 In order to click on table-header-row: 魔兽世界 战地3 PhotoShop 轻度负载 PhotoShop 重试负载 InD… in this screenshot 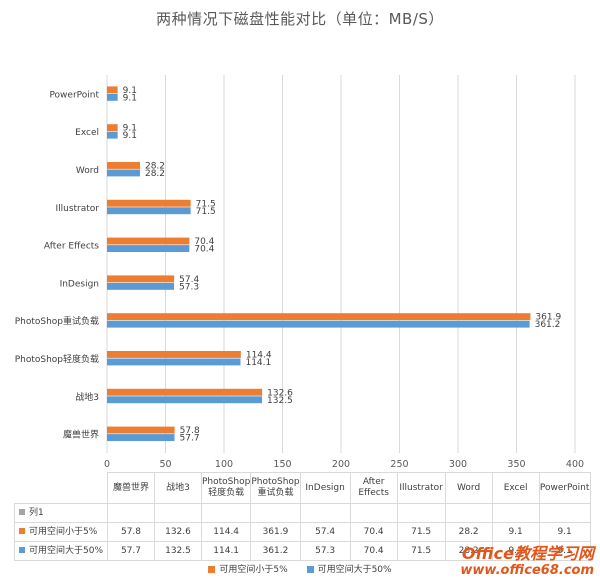, I will do `click(303, 488)`.